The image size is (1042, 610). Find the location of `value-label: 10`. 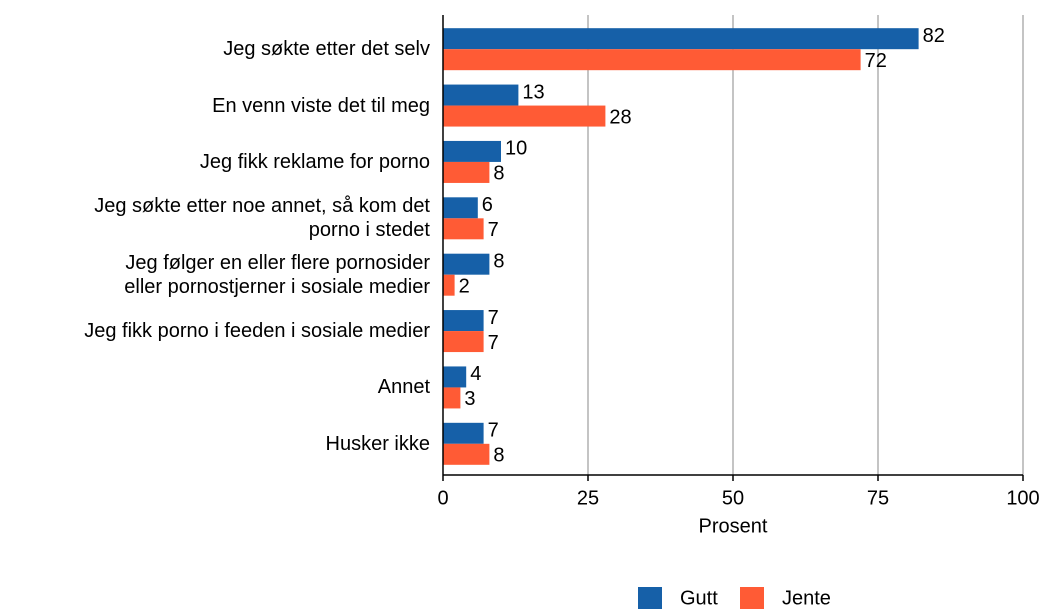

value-label: 10 is located at coordinates (516, 149).